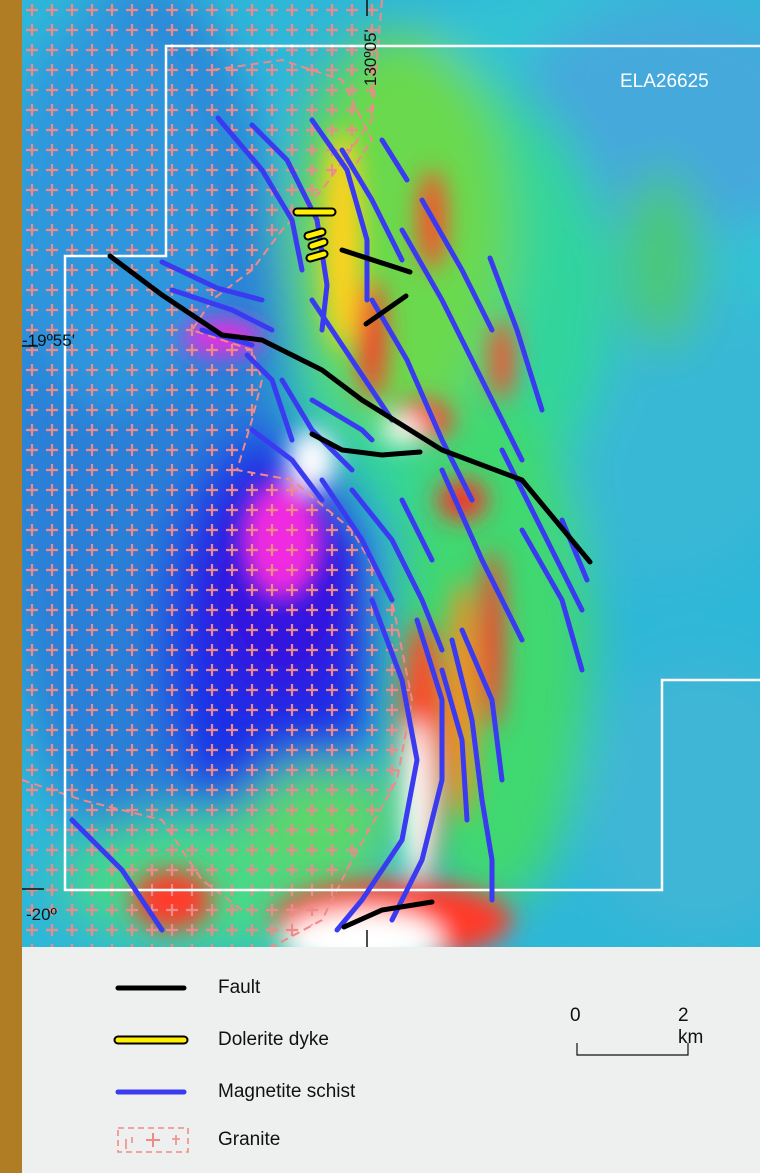 The height and width of the screenshot is (1173, 760). Describe the element at coordinates (151, 1040) in the screenshot. I see `dolerite-dyke-swatch` at that location.